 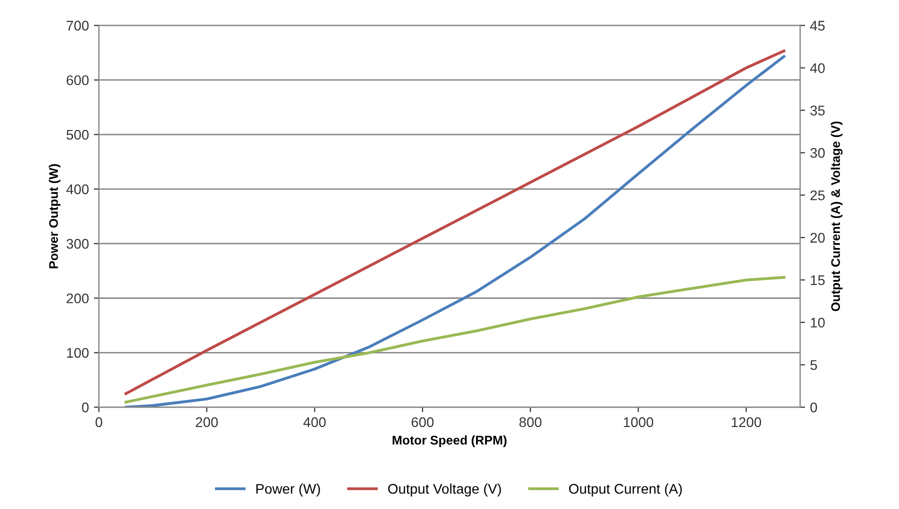 I want to click on y2-tick-label: 0, so click(x=814, y=407).